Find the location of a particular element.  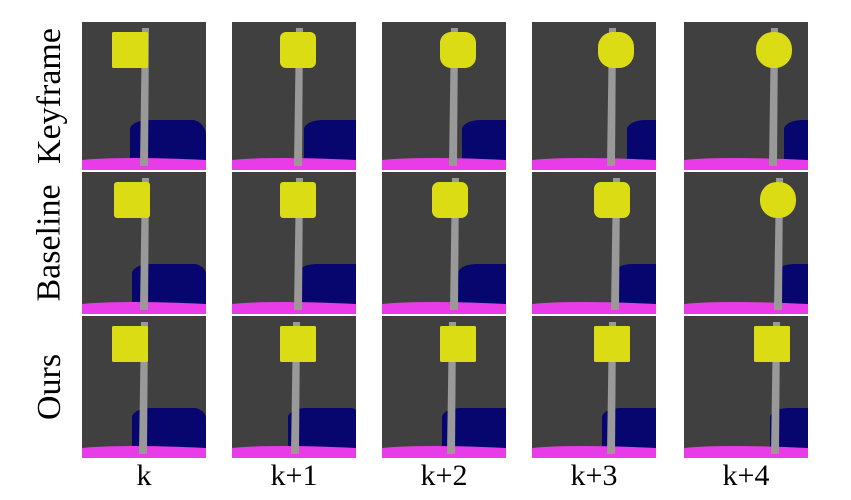

segmentation-map-baseline-col3 is located at coordinates (444, 243).